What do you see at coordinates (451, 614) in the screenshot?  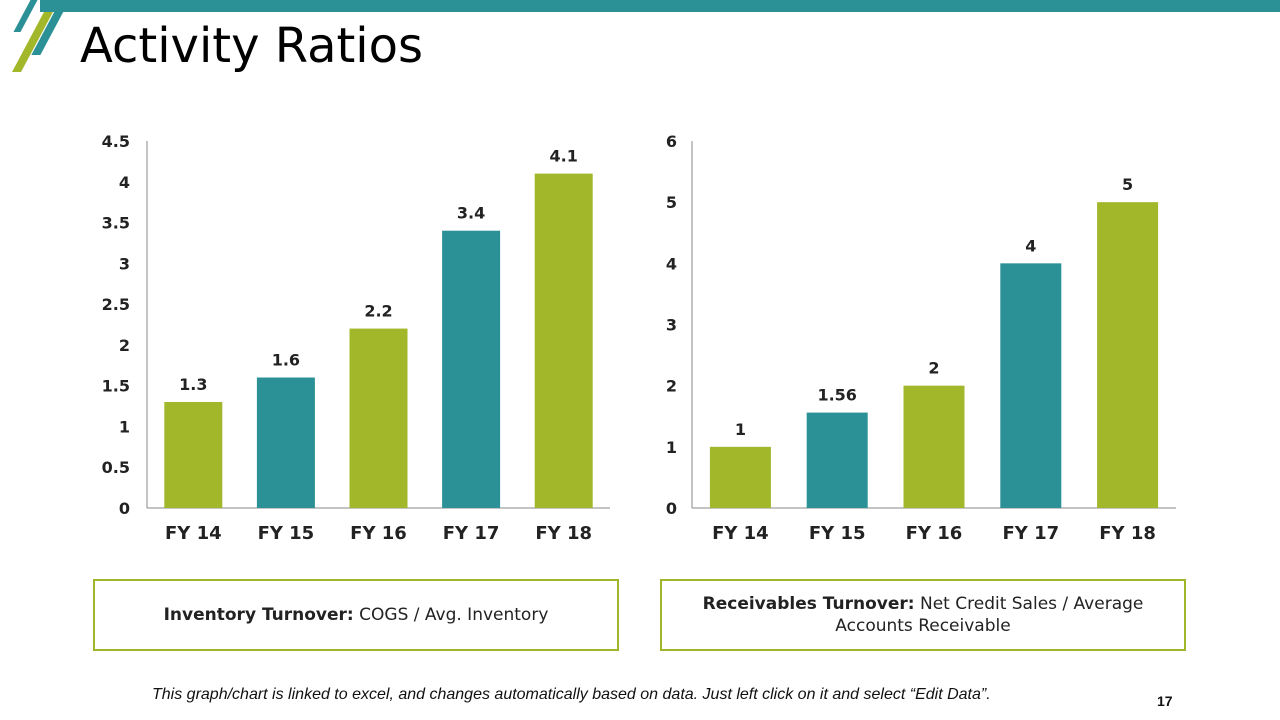 I see `inventory-turnover-definition: COGS / Avg. Inventory` at bounding box center [451, 614].